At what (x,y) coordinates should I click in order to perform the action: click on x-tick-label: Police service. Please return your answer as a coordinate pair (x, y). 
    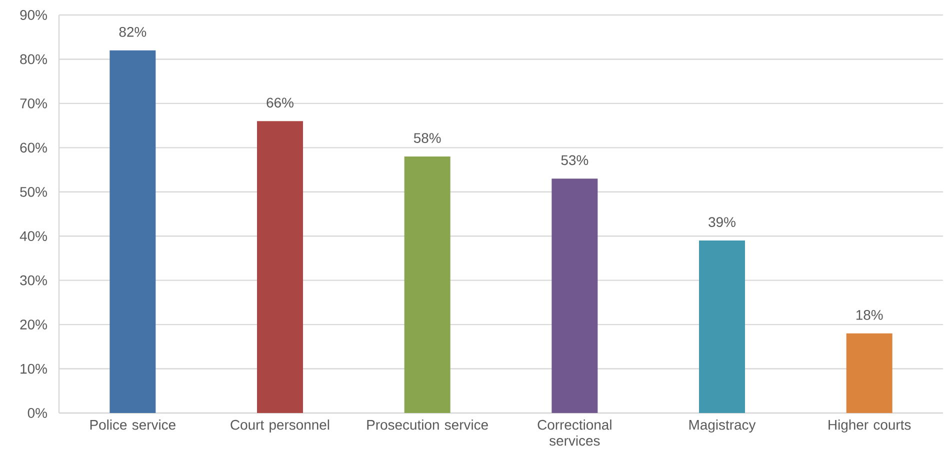
    Looking at the image, I should click on (133, 425).